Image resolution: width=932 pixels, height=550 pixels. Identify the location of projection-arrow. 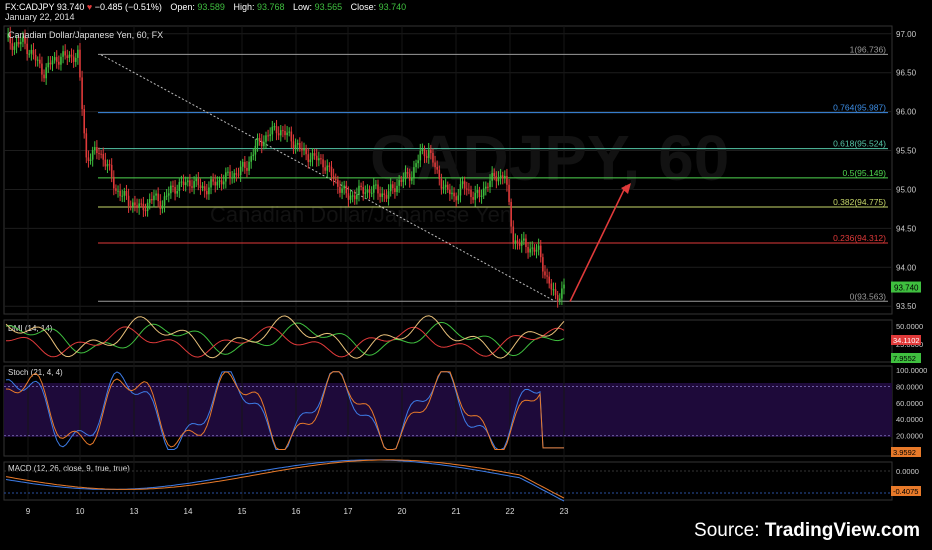
(598, 243).